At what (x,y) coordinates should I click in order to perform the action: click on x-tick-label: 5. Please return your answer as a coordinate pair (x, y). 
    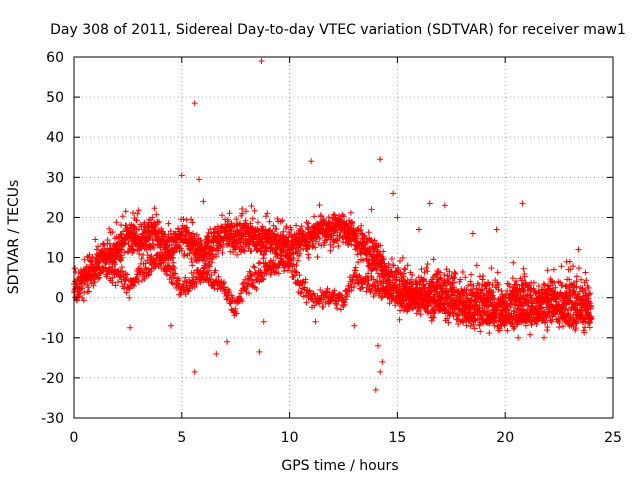
    Looking at the image, I should click on (181, 438).